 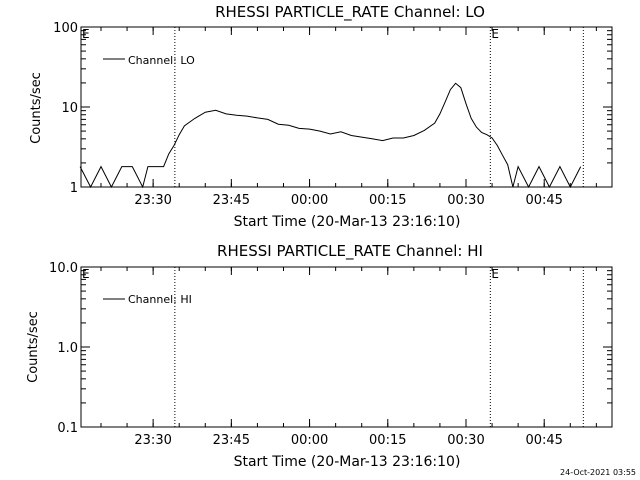 What do you see at coordinates (69, 108) in the screenshot?
I see `lo-y-tick-label: 10` at bounding box center [69, 108].